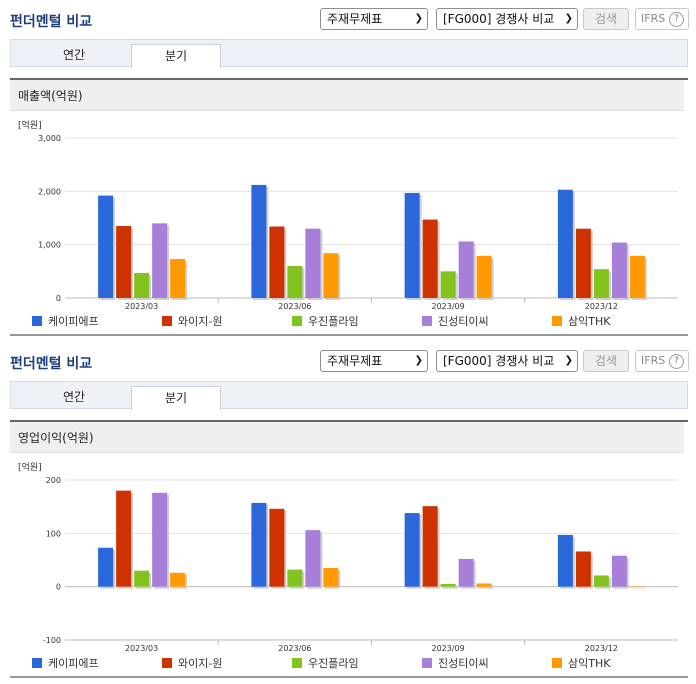  Describe the element at coordinates (49, 138) in the screenshot. I see `y-tick-label: 3,000` at that location.